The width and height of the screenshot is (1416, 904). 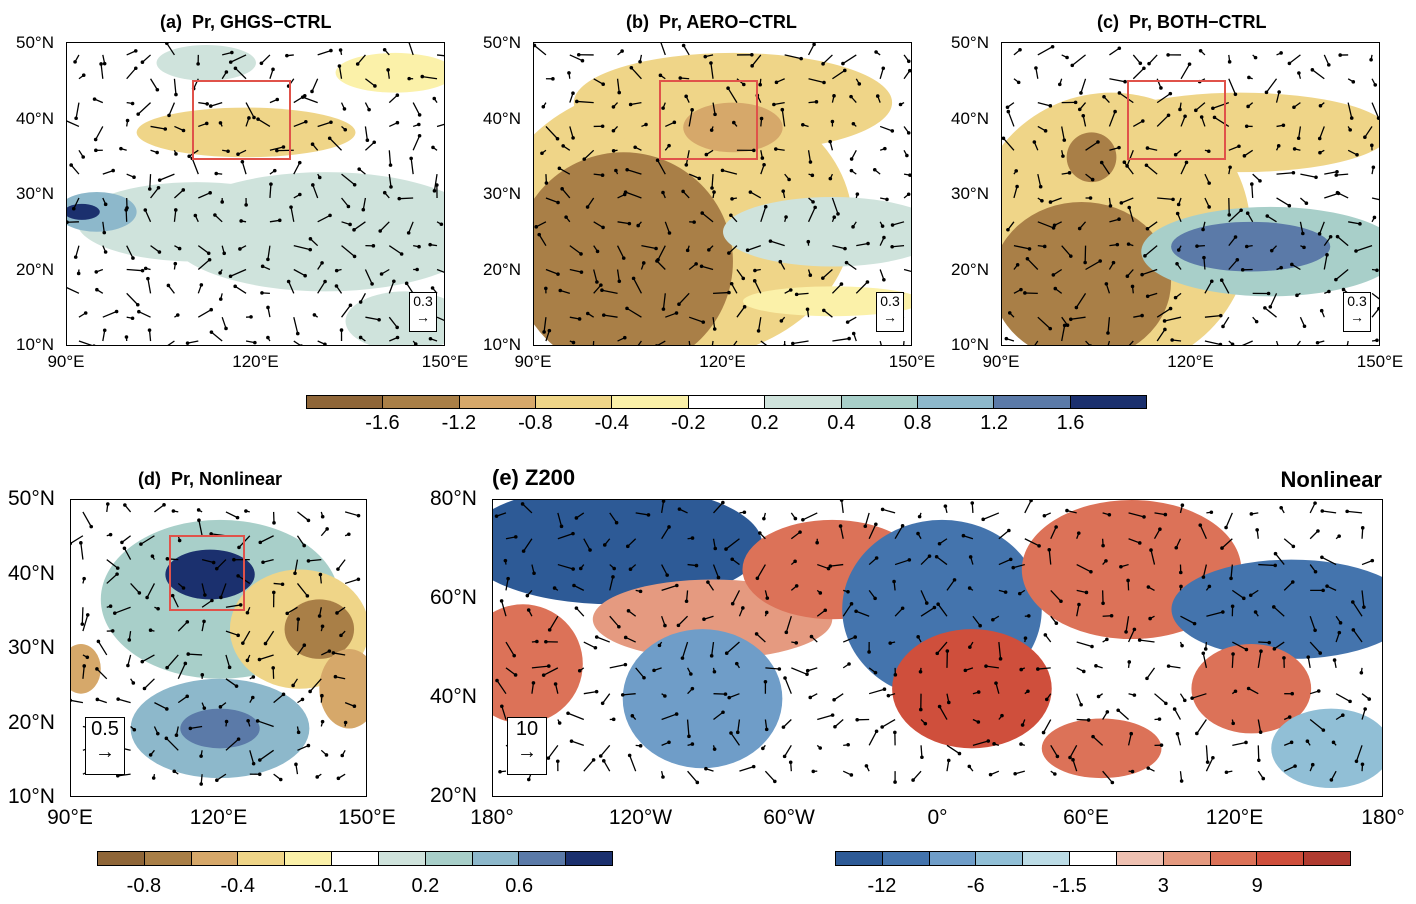 What do you see at coordinates (502, 344) in the screenshot?
I see `axis-tick-label: 10°N` at bounding box center [502, 344].